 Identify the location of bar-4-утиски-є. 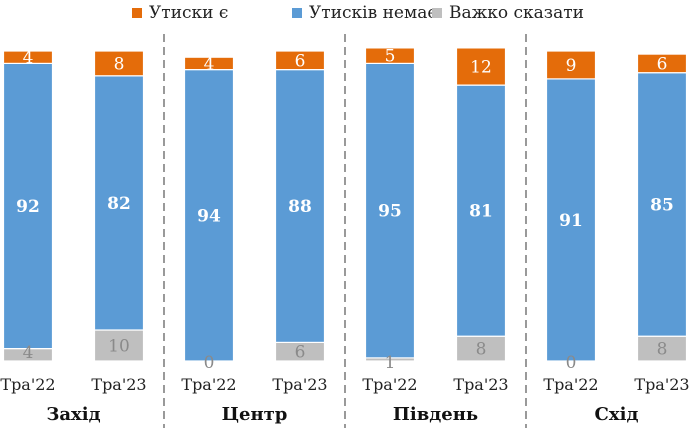
(300, 60).